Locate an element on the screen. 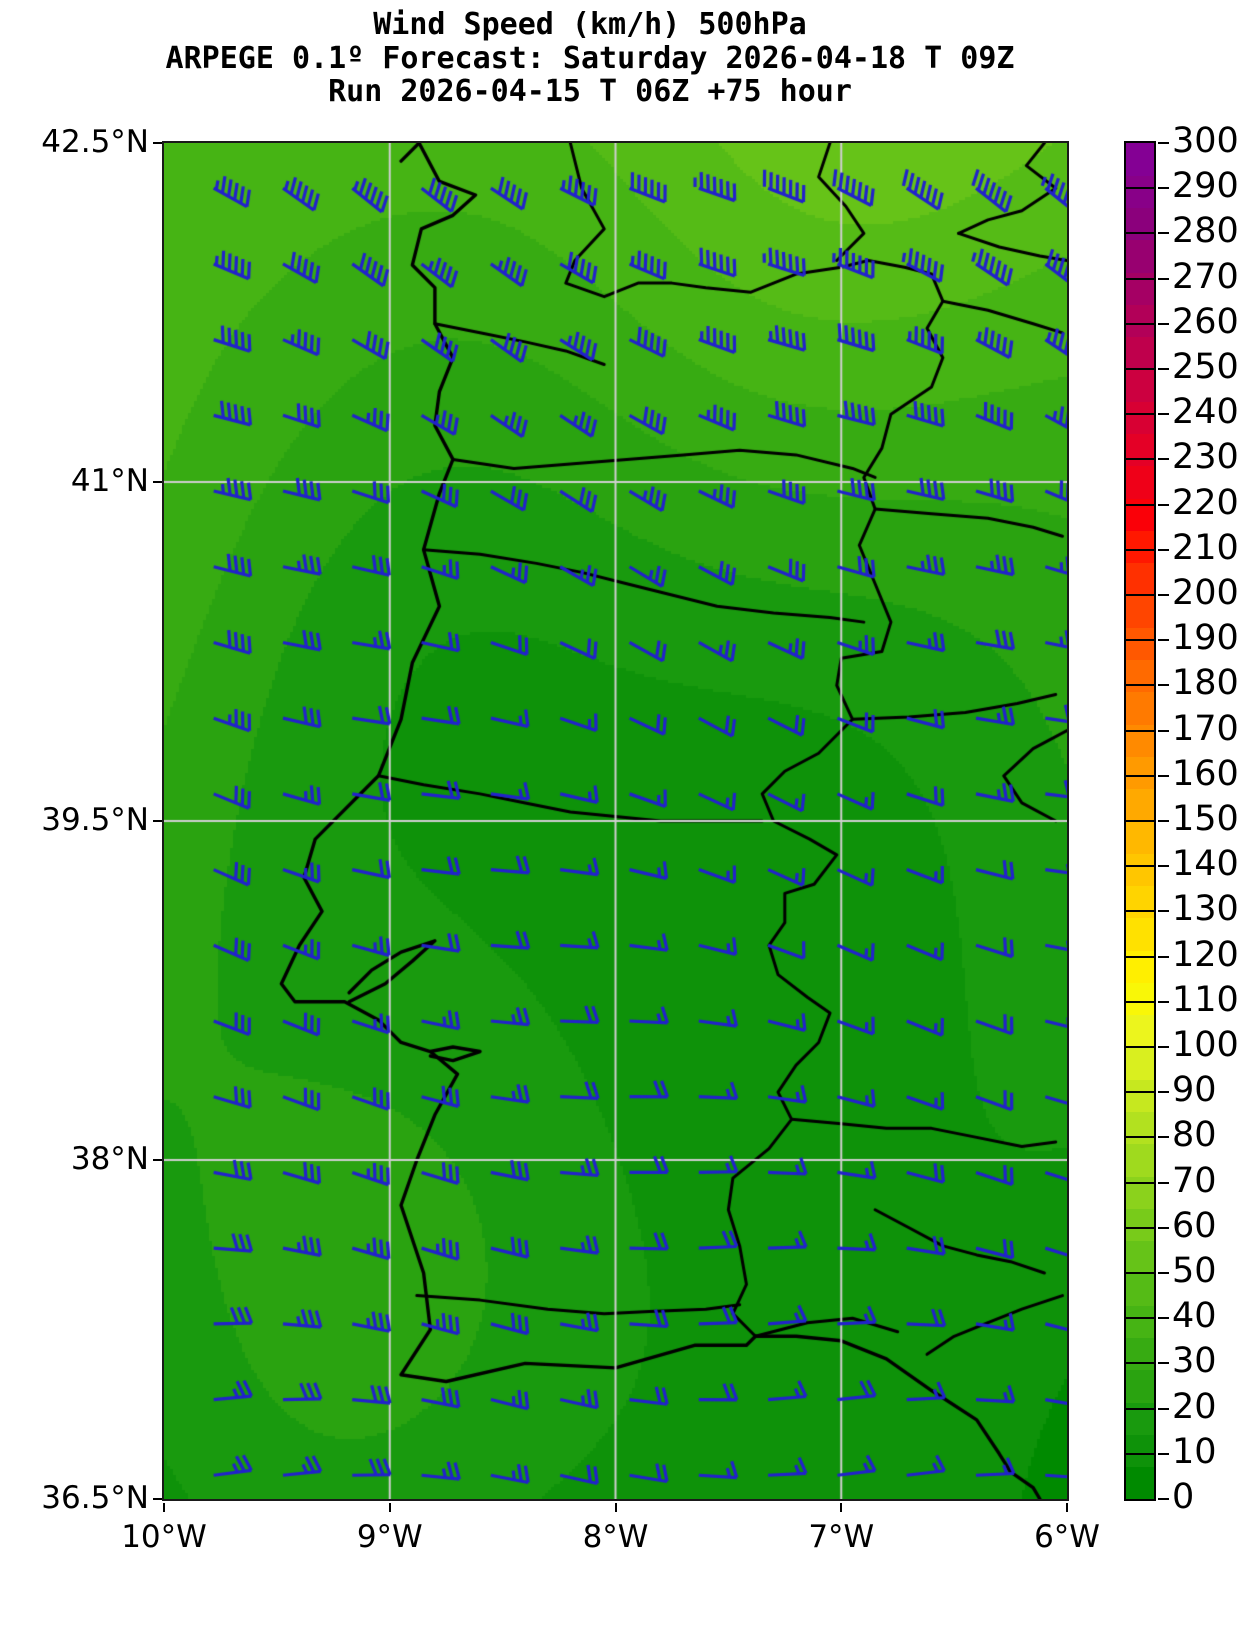  colorbar-tick-label: 300 is located at coordinates (1205, 141).